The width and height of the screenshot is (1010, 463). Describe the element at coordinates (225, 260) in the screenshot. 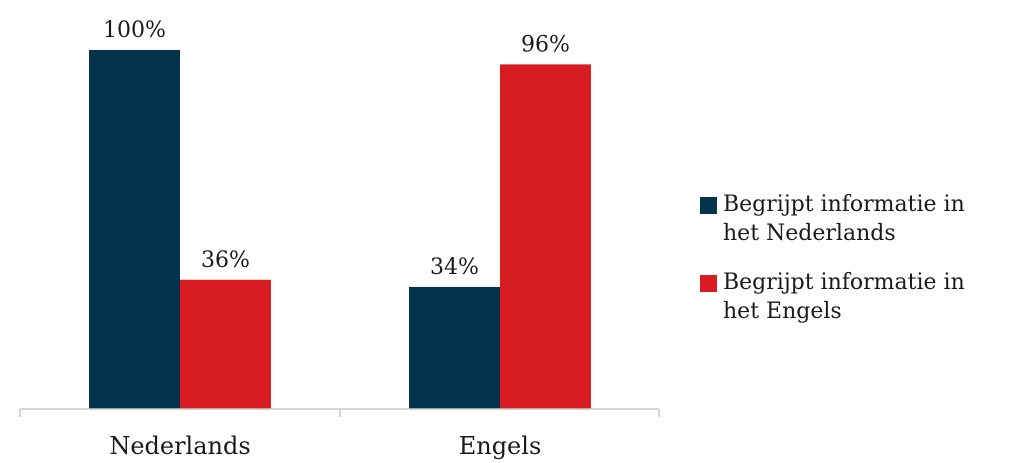

I see `data-label: 36%` at that location.